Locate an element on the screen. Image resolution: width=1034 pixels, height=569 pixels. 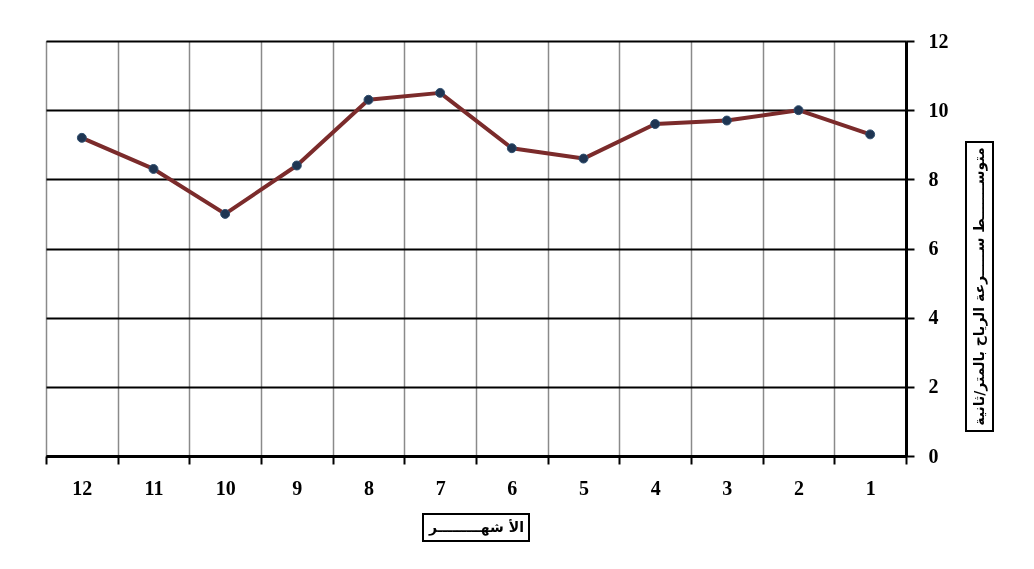
x-tick-label: 12 is located at coordinates (82, 487).